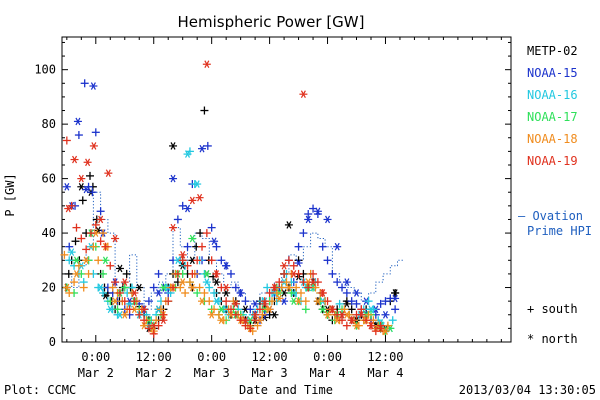 This screenshot has height=400, width=600. I want to click on x-tick-date: Mar 3, so click(270, 373).